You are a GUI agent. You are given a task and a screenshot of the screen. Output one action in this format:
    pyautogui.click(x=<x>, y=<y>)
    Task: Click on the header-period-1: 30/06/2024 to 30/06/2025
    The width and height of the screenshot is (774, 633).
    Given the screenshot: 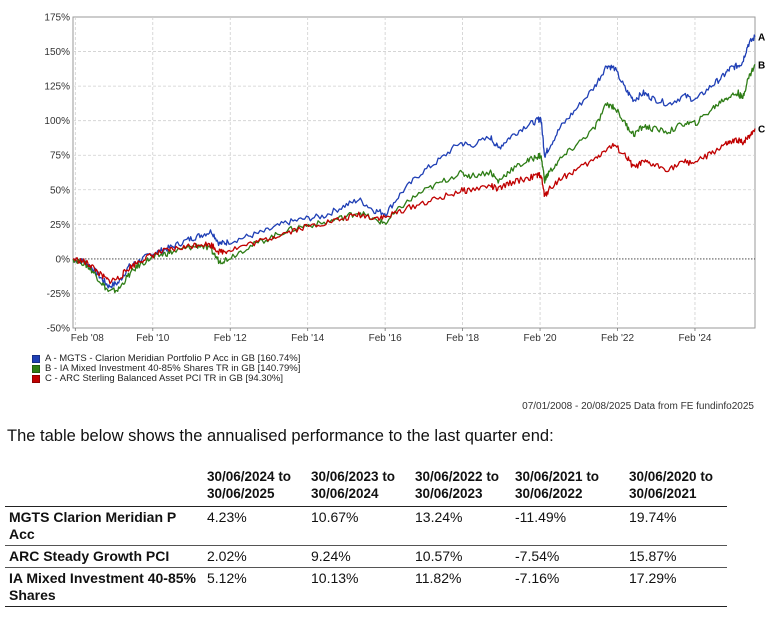 What is the action you would take?
    pyautogui.click(x=249, y=485)
    